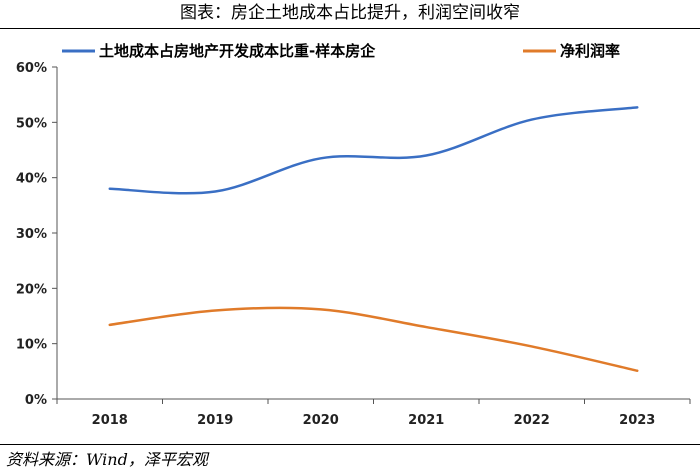 The width and height of the screenshot is (700, 475). Describe the element at coordinates (426, 420) in the screenshot. I see `x-tick-label: 2021` at that location.